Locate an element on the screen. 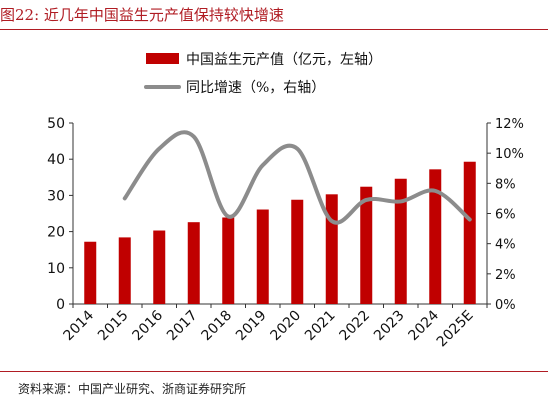 The height and width of the screenshot is (403, 548). title-rule is located at coordinates (274, 29).